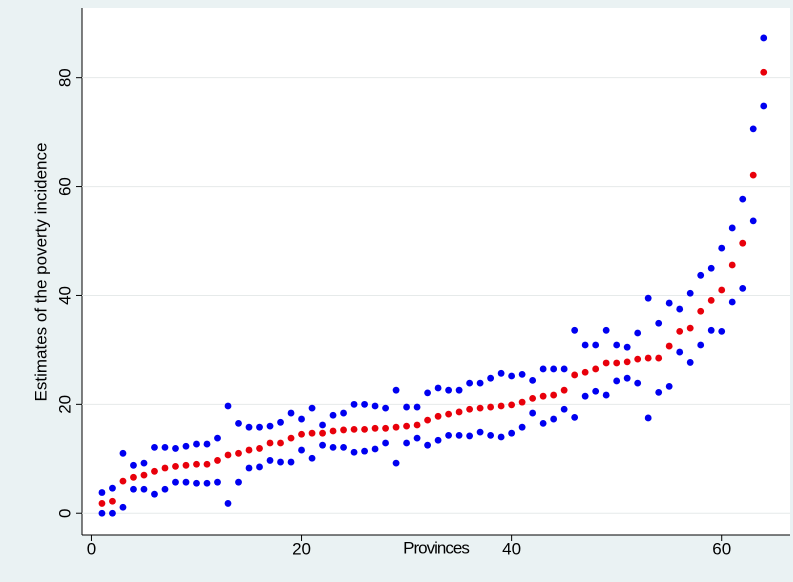 This screenshot has width=793, height=582. Describe the element at coordinates (436, 547) in the screenshot. I see `x-axis-title: Provinces` at that location.